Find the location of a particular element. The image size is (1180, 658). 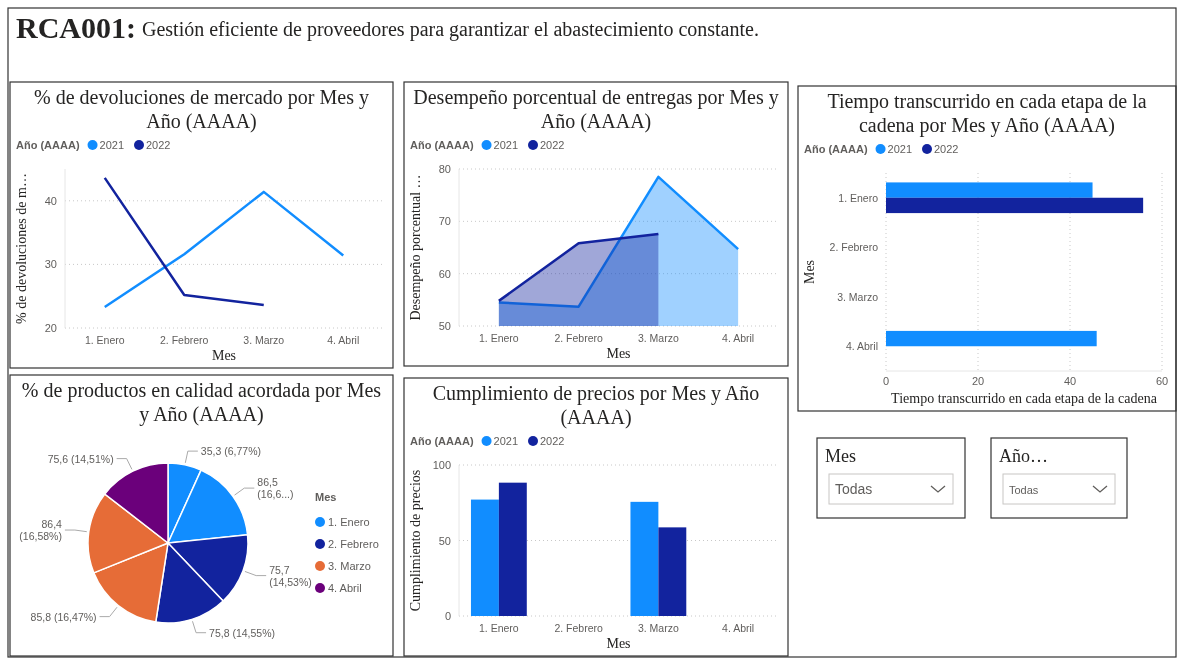

data-label: 85,8 (16,47%) is located at coordinates (63, 616).